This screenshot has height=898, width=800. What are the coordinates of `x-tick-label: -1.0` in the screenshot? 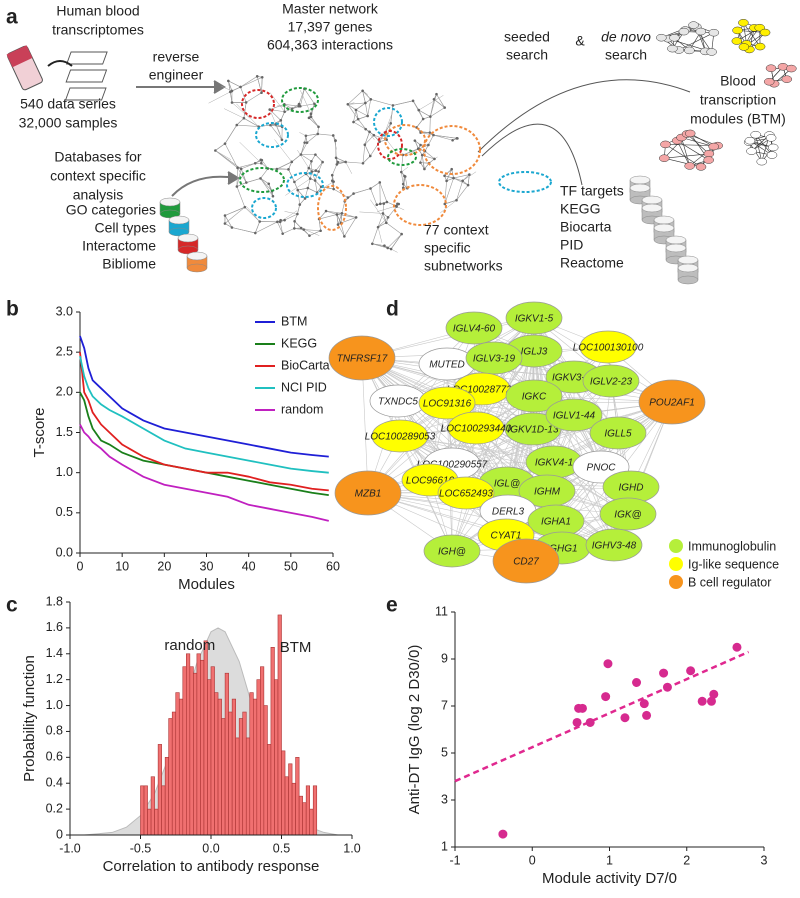 It's located at (70, 848).